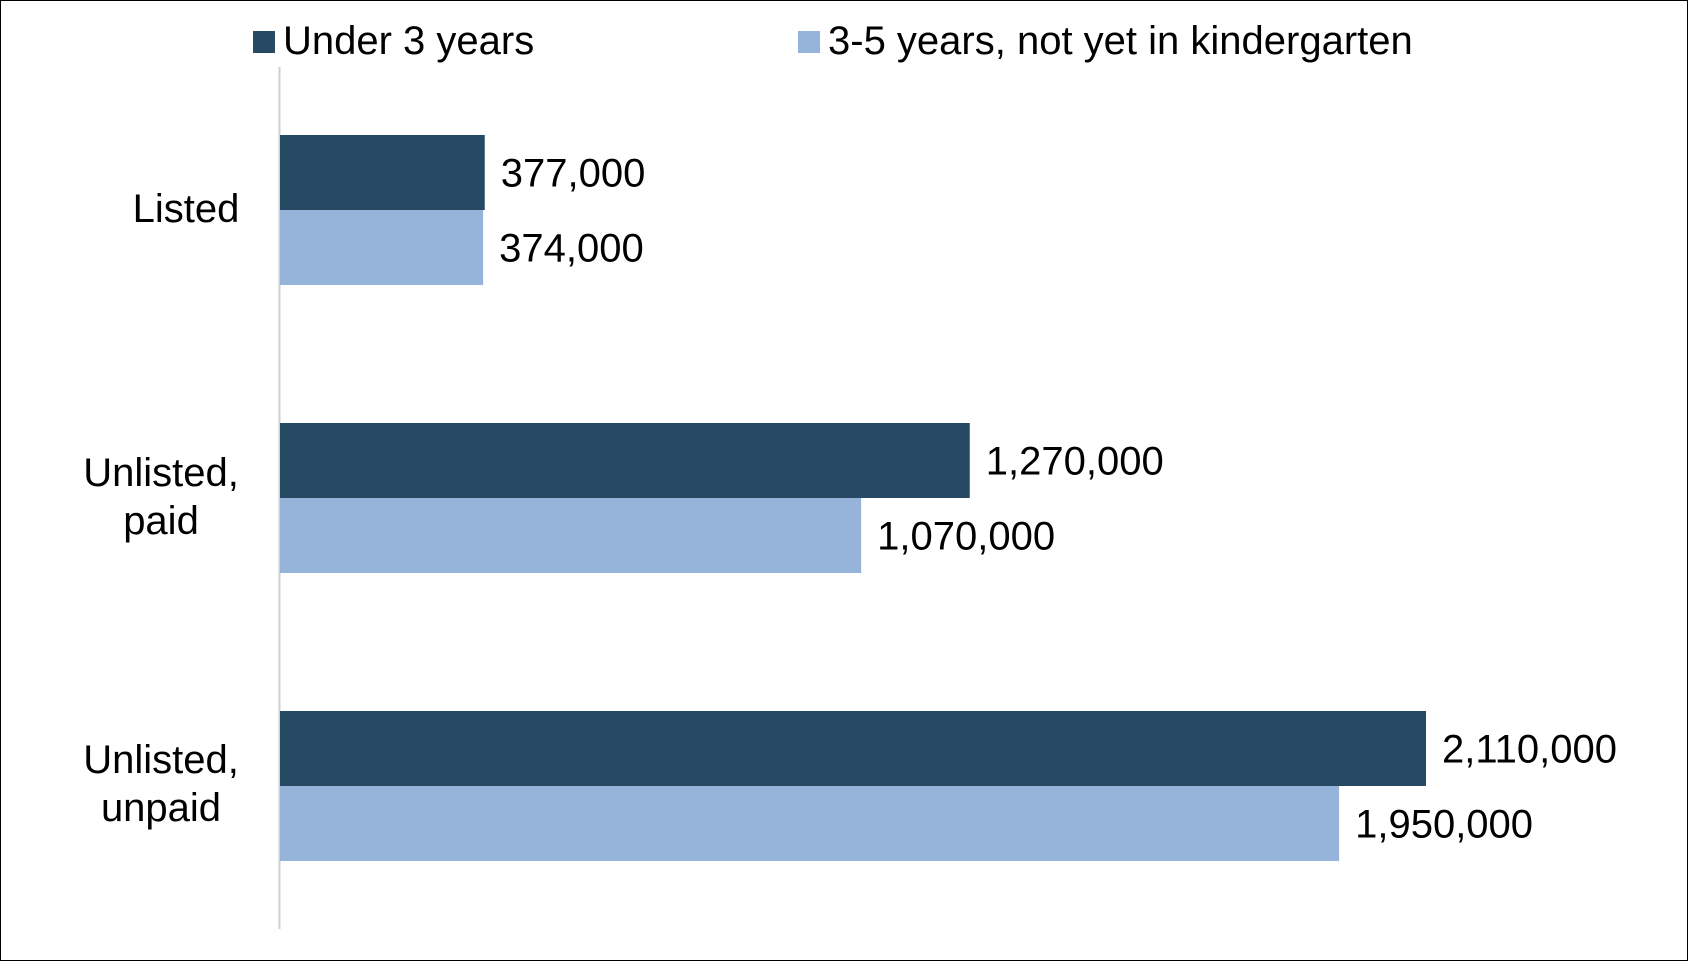 Image resolution: width=1688 pixels, height=961 pixels. Describe the element at coordinates (809, 41) in the screenshot. I see `legend-swatch-3-5-years` at that location.